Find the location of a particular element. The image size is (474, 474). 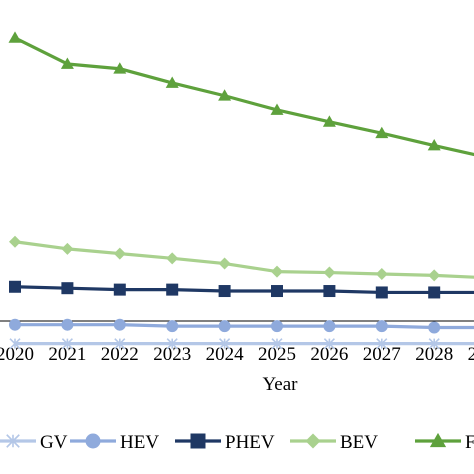

data-point-hev-2026 is located at coordinates (329, 326).